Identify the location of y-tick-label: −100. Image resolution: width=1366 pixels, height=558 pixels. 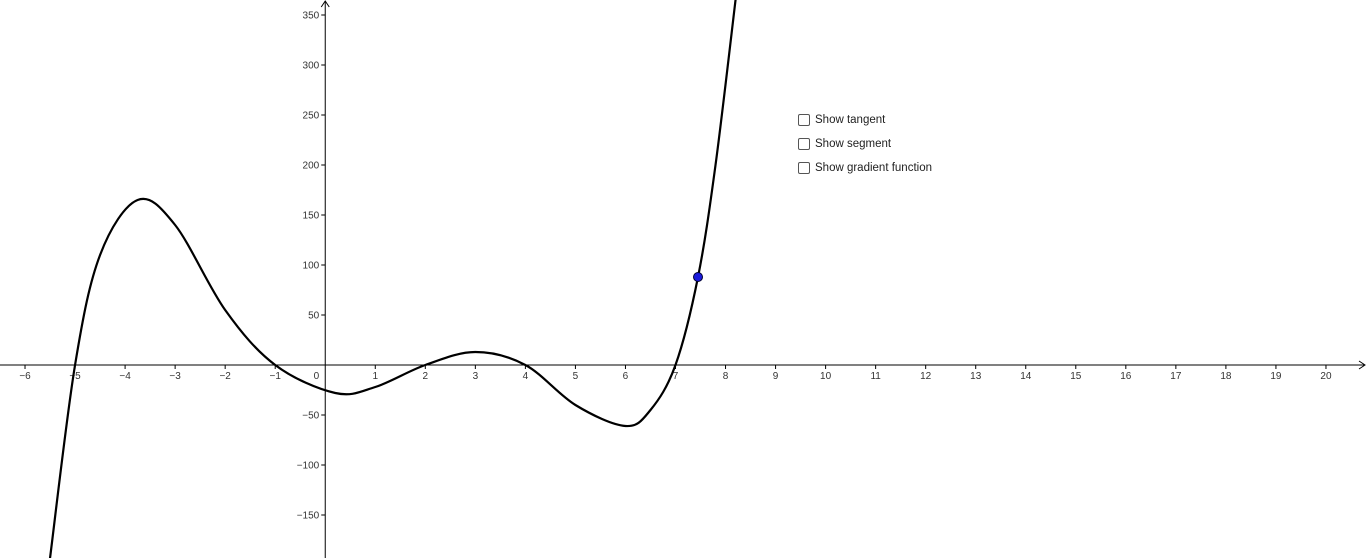
(308, 466).